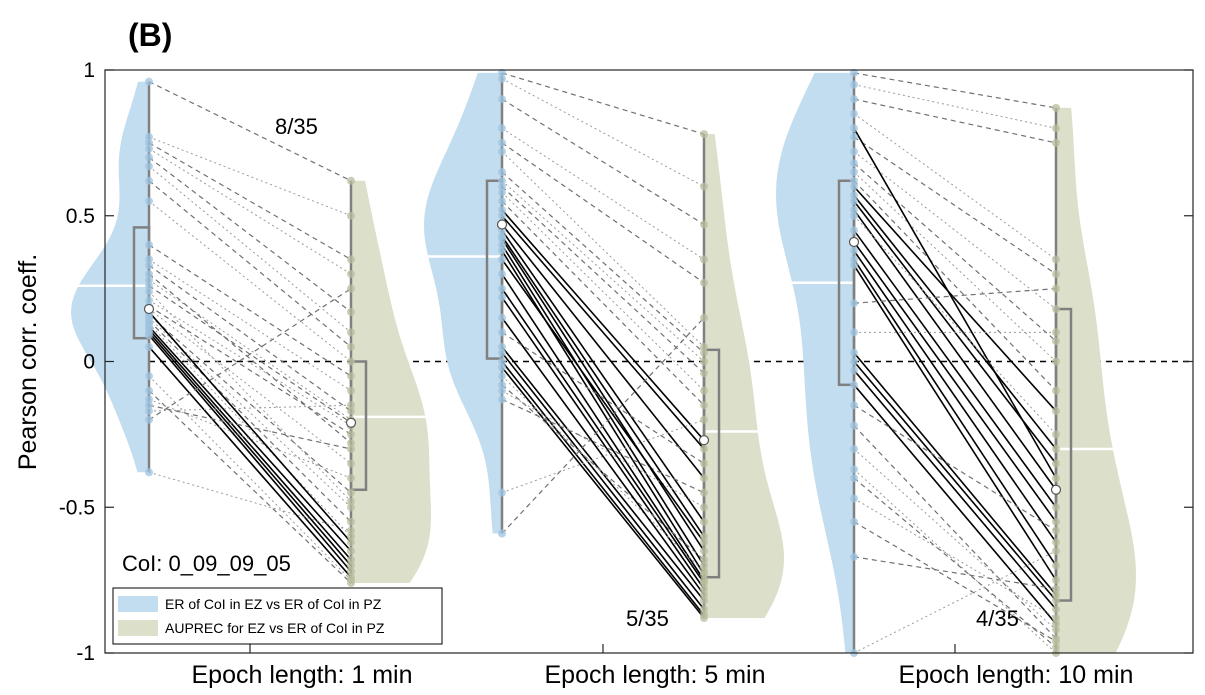 The width and height of the screenshot is (1205, 695). Describe the element at coordinates (1016, 675) in the screenshot. I see `category-label: Epoch length: 10 min` at that location.